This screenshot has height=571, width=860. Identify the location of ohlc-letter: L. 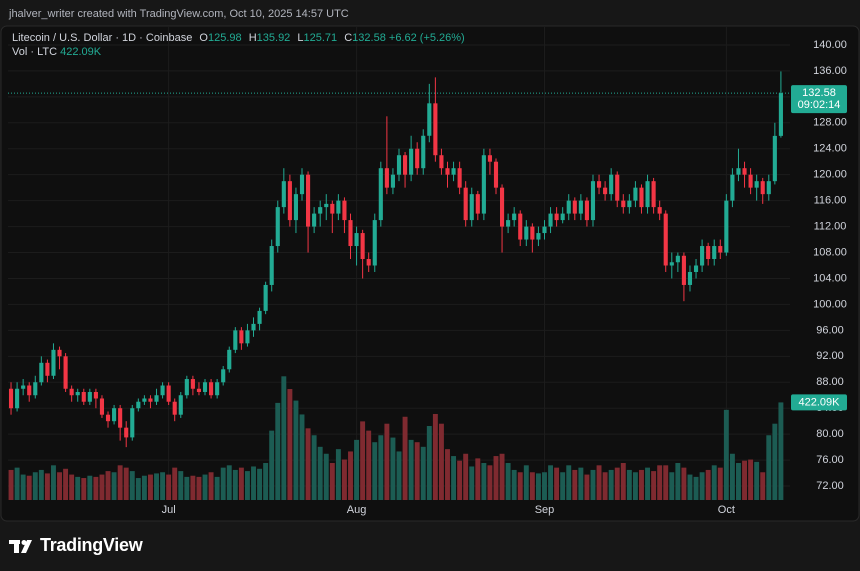
(300, 38).